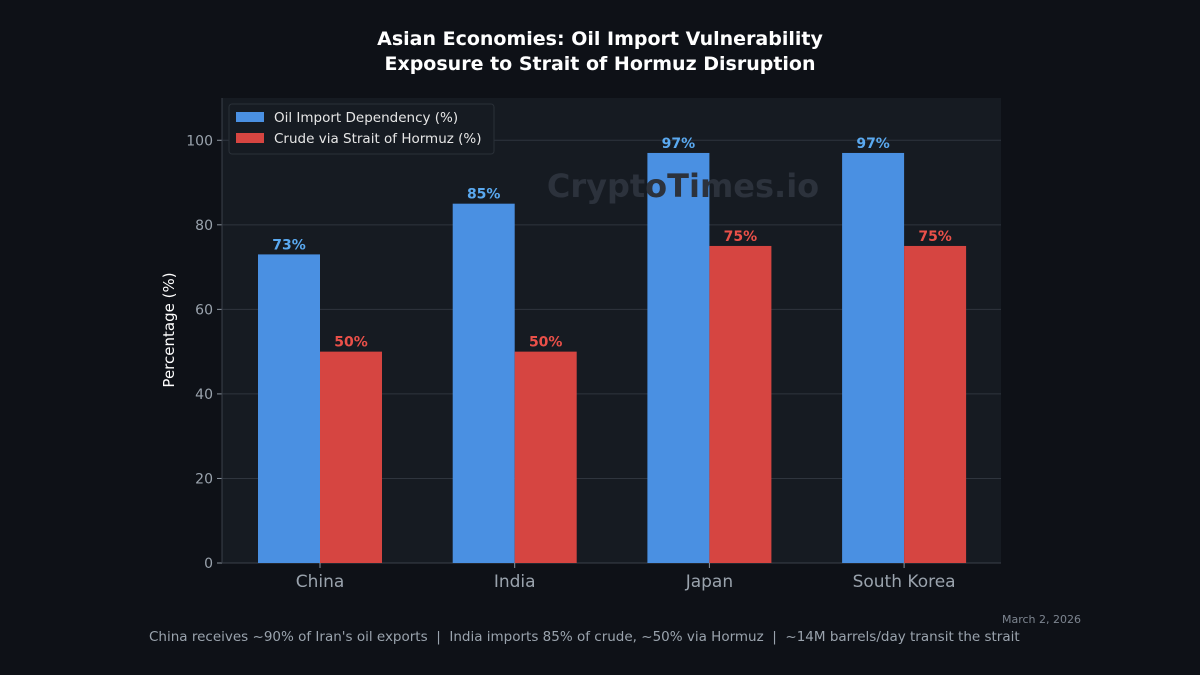 The height and width of the screenshot is (675, 1200). I want to click on bar-import-dependency-china, so click(289, 408).